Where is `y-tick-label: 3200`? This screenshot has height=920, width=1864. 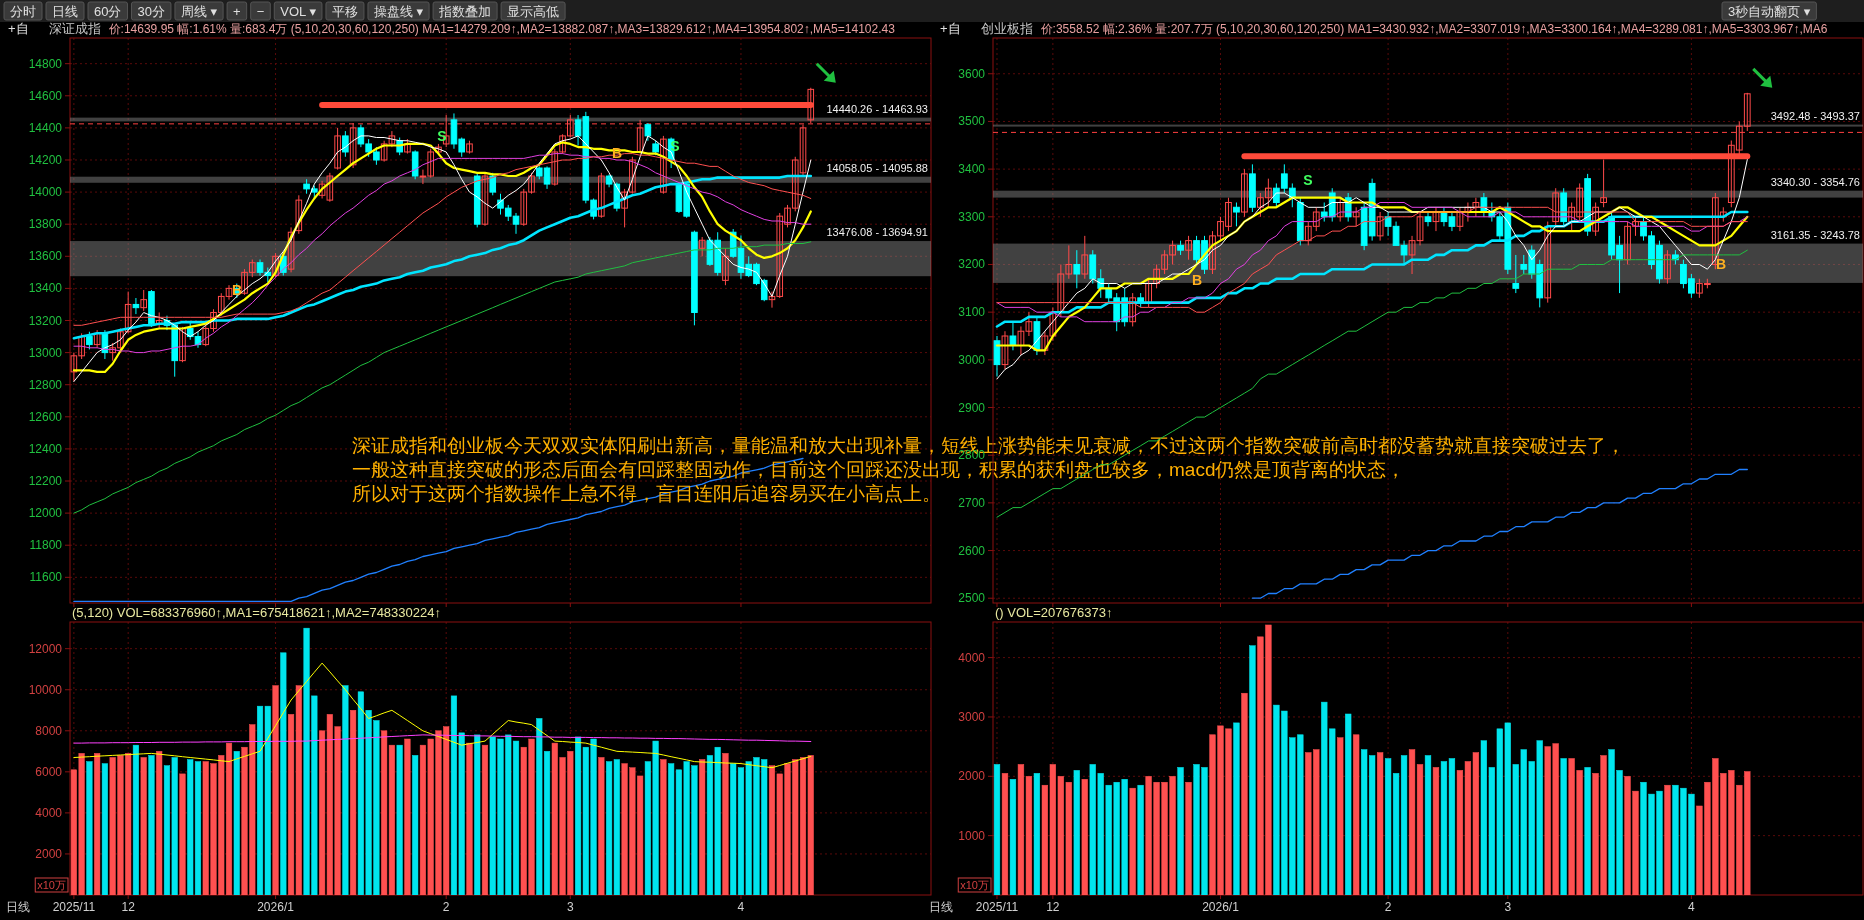
y-tick-label: 3200 is located at coordinates (972, 264).